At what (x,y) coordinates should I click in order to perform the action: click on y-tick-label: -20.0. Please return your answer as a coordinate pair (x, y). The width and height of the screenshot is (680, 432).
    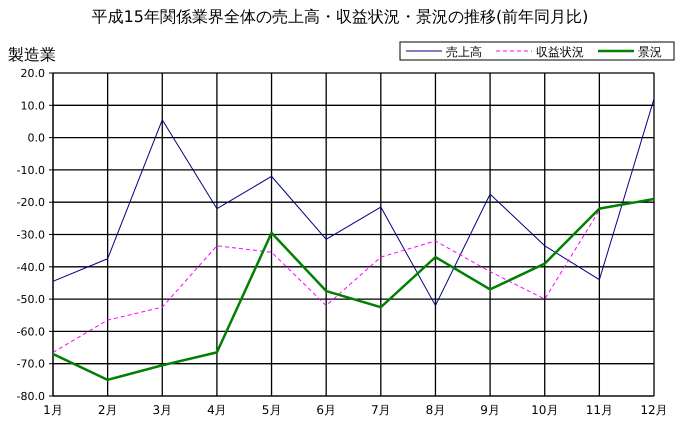
    Looking at the image, I should click on (30, 203).